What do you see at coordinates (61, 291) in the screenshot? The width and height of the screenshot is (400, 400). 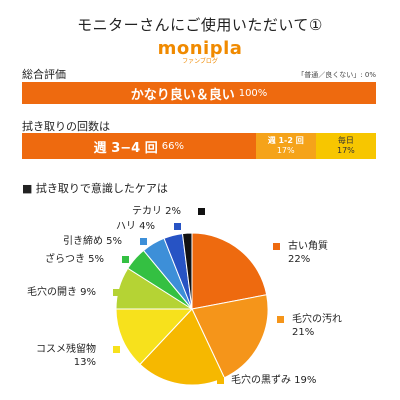 I see `pie-slice-label: 毛穴の開き 9%` at bounding box center [61, 291].